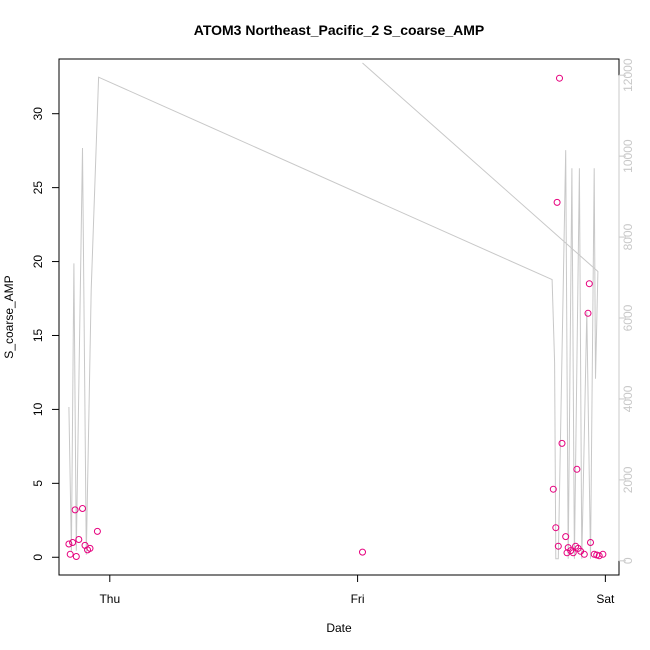  Describe the element at coordinates (38, 409) in the screenshot. I see `y-tick-label-left: 10` at that location.